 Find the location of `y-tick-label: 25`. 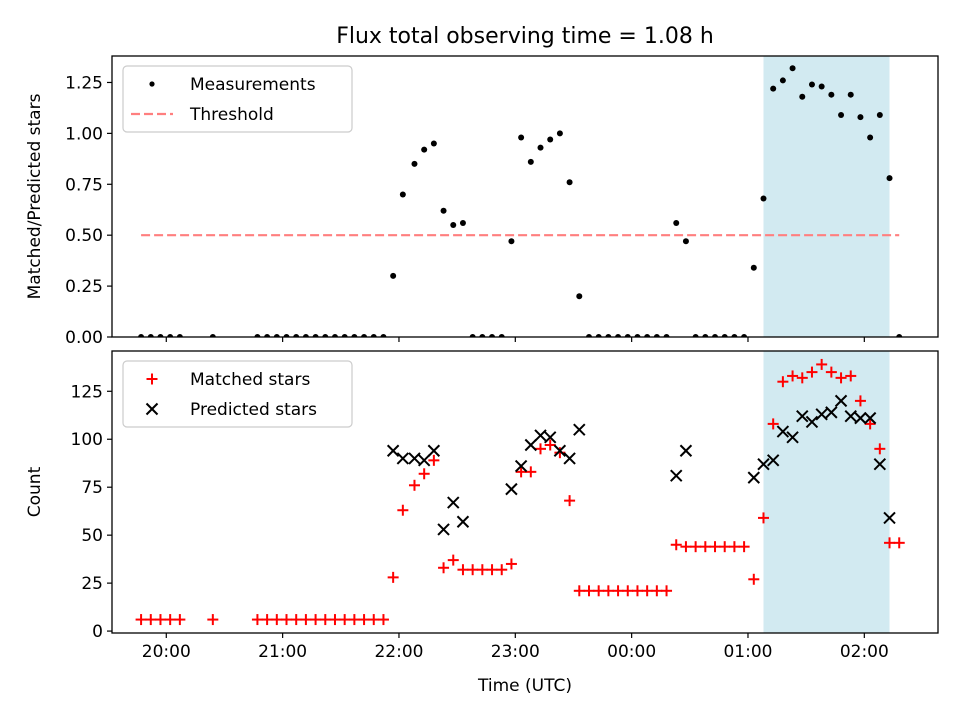

y-tick-label: 25 is located at coordinates (92, 584).